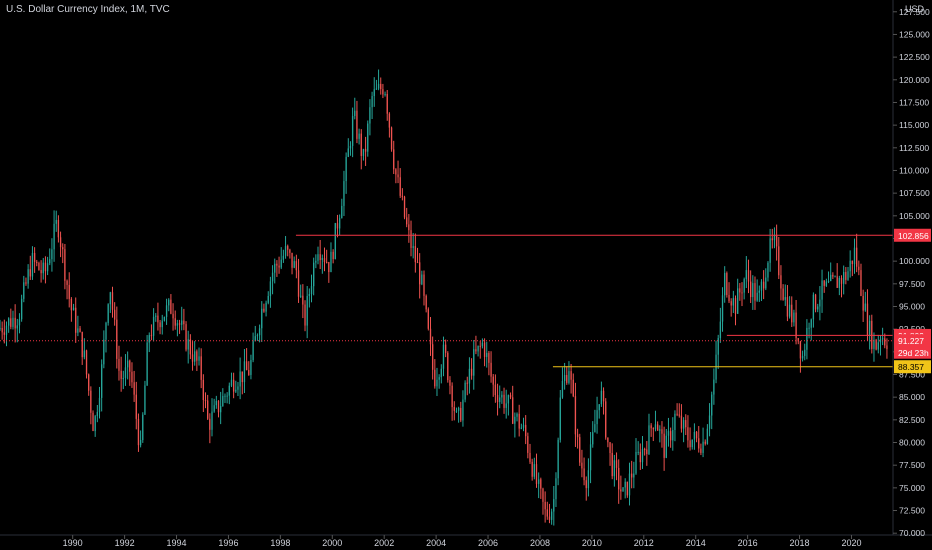  What do you see at coordinates (332, 543) in the screenshot?
I see `x-tick-label: 2000` at bounding box center [332, 543].